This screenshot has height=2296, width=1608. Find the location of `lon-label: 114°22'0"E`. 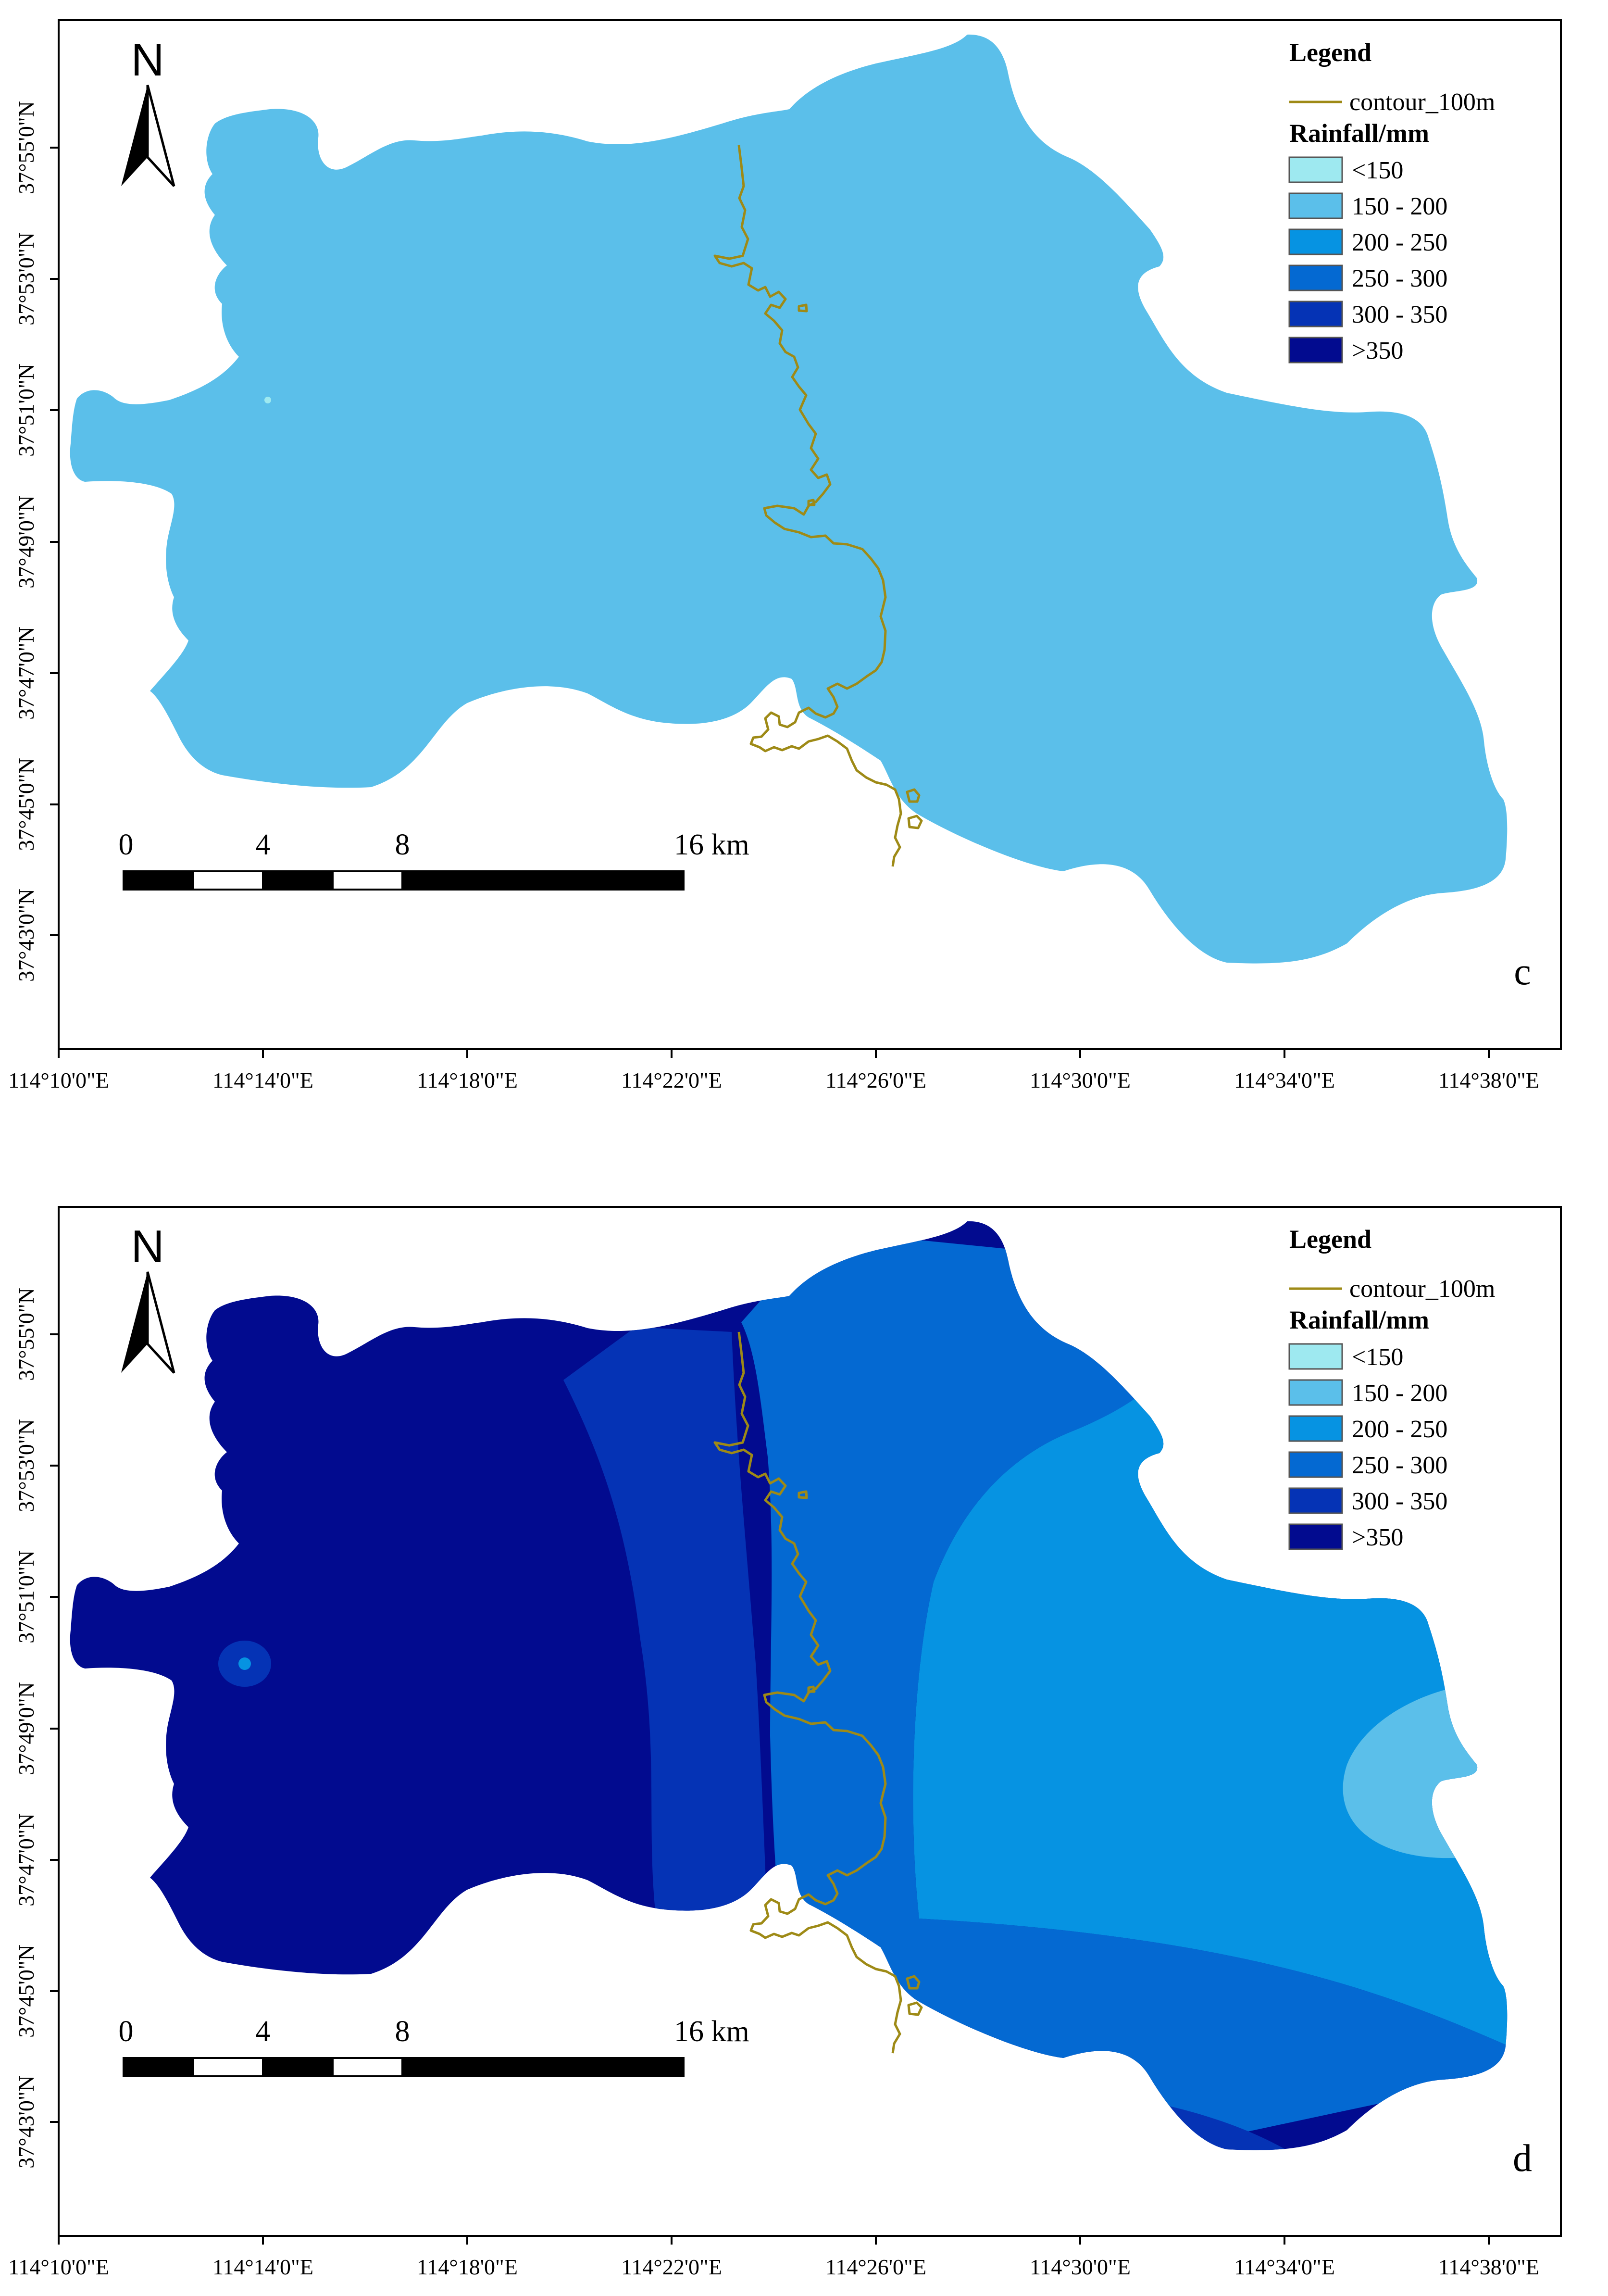

lon-label: 114°22'0"E is located at coordinates (671, 2267).